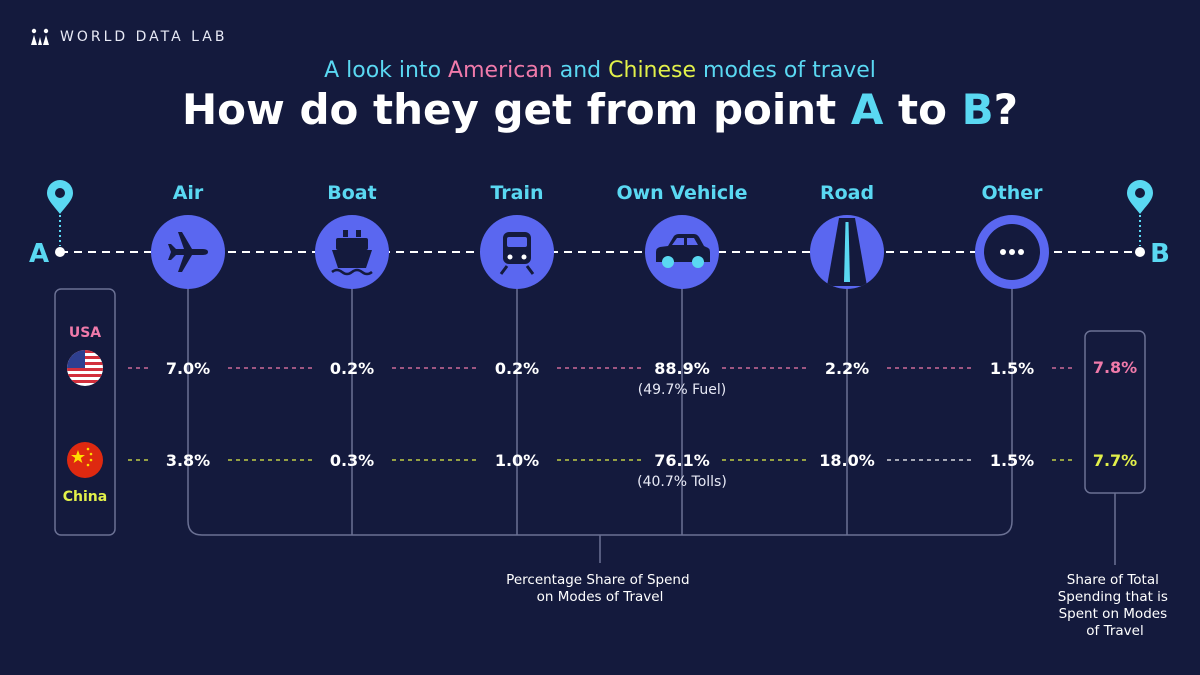  I want to click on row-connectors, so click(601, 414).